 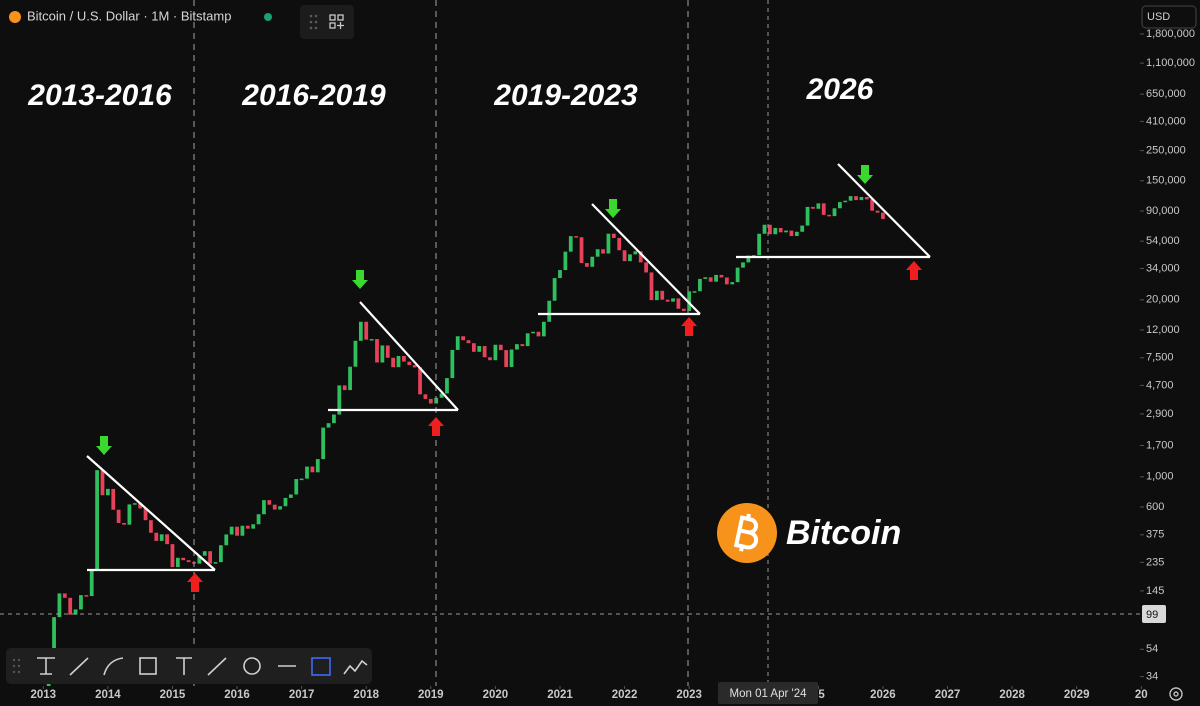 I want to click on tool-rect, so click(x=148, y=666).